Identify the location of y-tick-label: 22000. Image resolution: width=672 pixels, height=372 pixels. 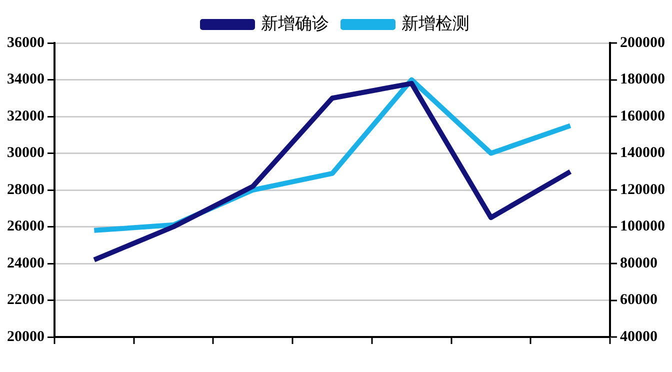
(25, 300).